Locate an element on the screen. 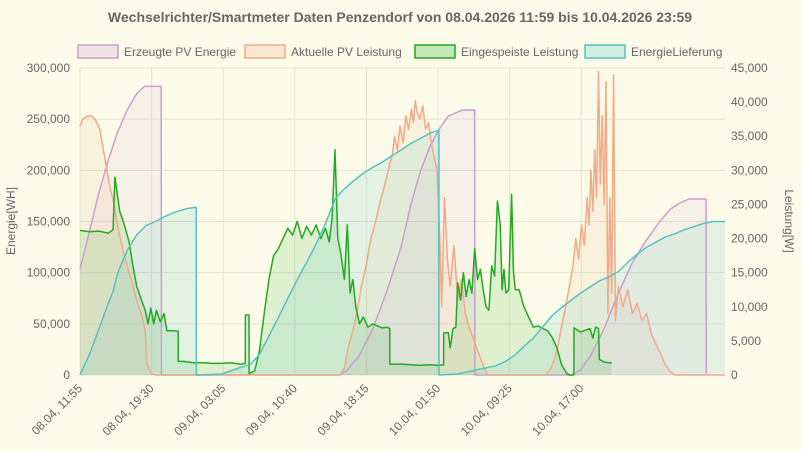  x-tick-label: 08.04, 19:30 is located at coordinates (128, 409).